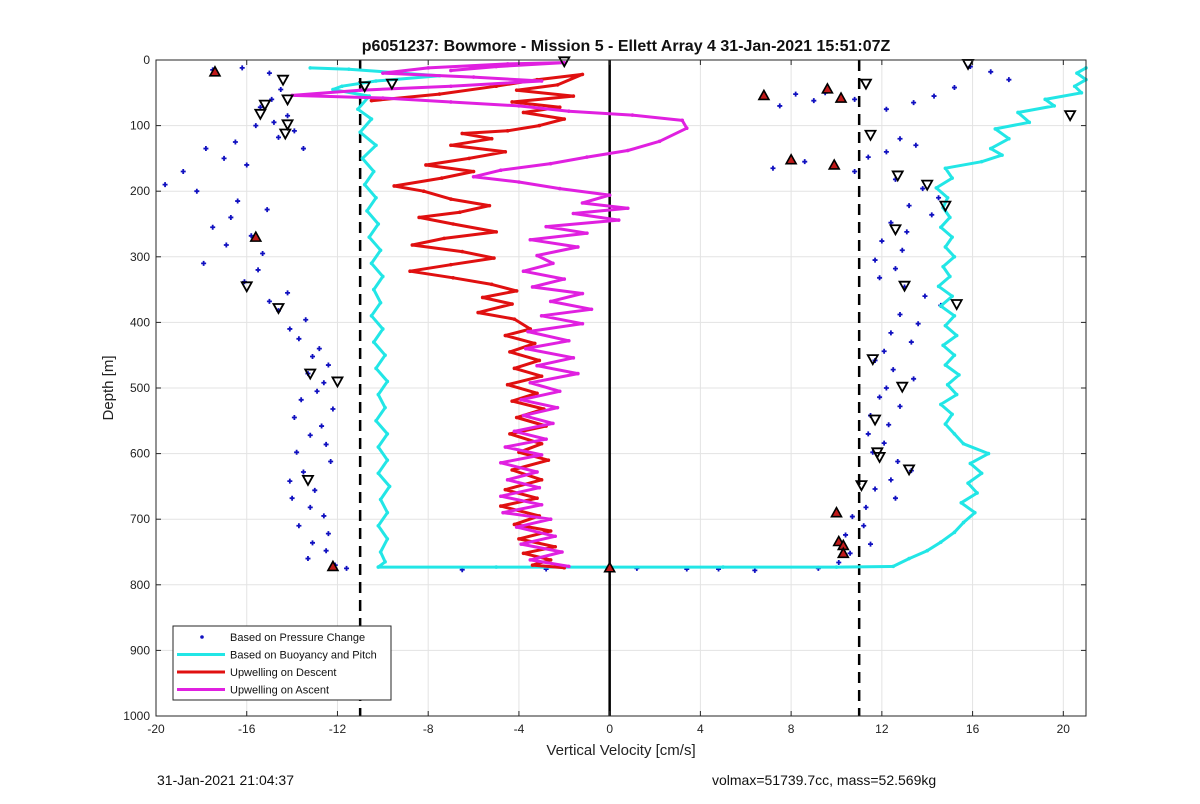  I want to click on x-tick-label: 0, so click(609, 729).